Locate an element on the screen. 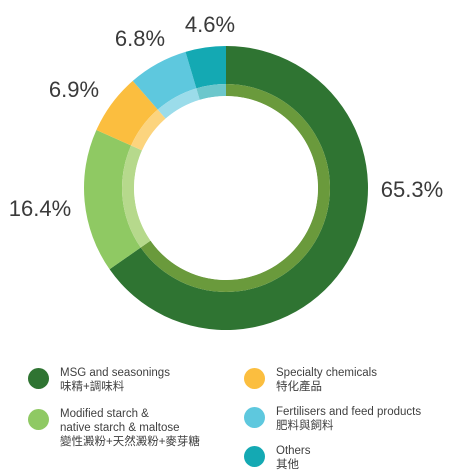 This screenshot has width=452, height=476. legend-label: Specialty chemicals is located at coordinates (326, 373).